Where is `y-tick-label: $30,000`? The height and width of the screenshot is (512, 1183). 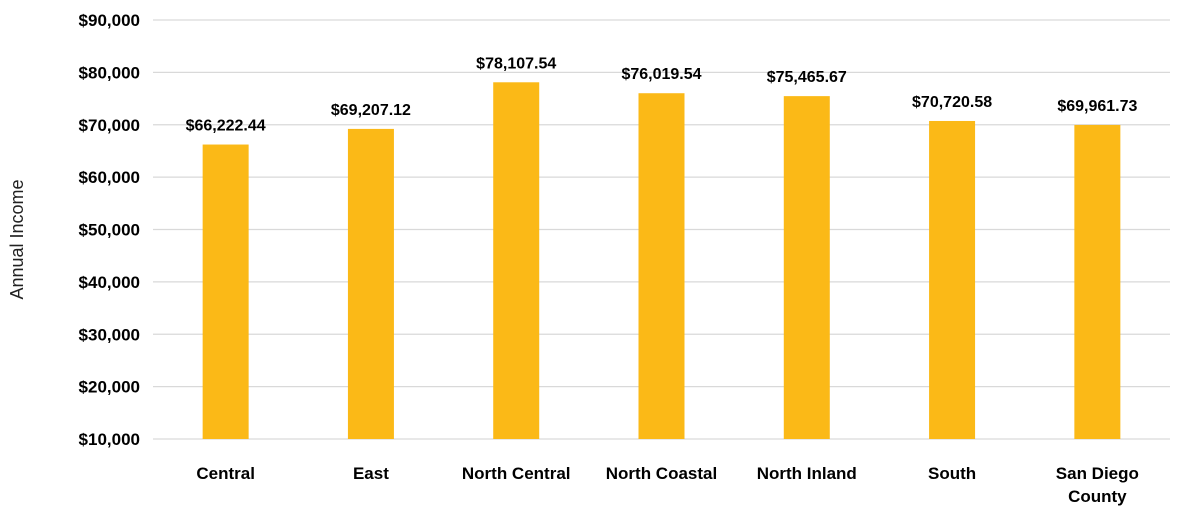 y-tick-label: $30,000 is located at coordinates (109, 334).